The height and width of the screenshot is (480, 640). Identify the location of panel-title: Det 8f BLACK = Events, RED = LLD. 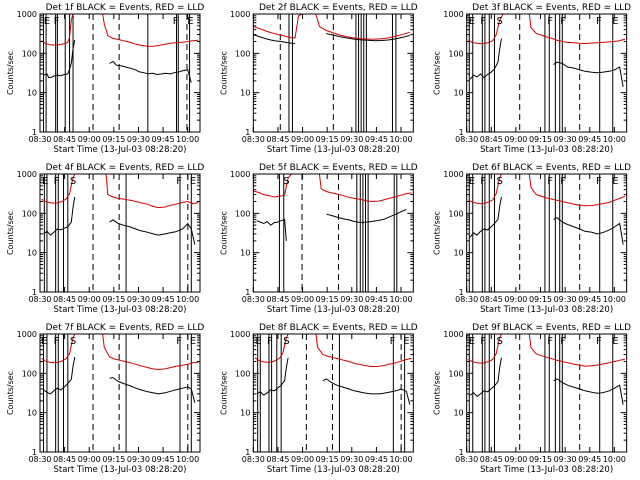
(338, 328).